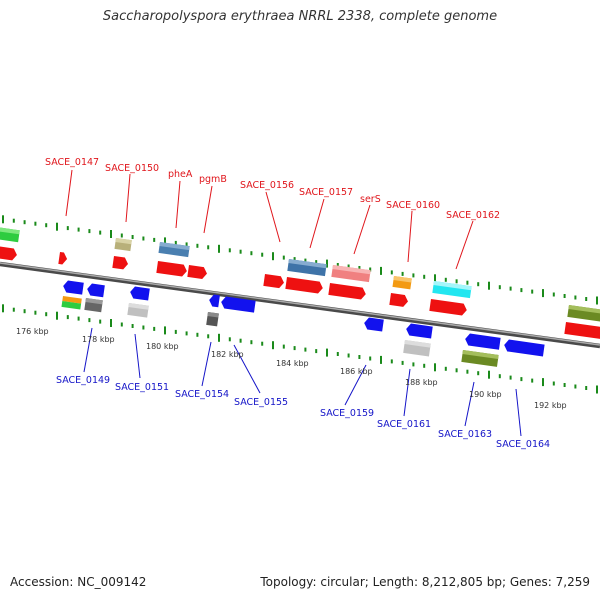  Describe the element at coordinates (98, 339) in the screenshot. I see `kbp-label: 178 kbp` at that location.